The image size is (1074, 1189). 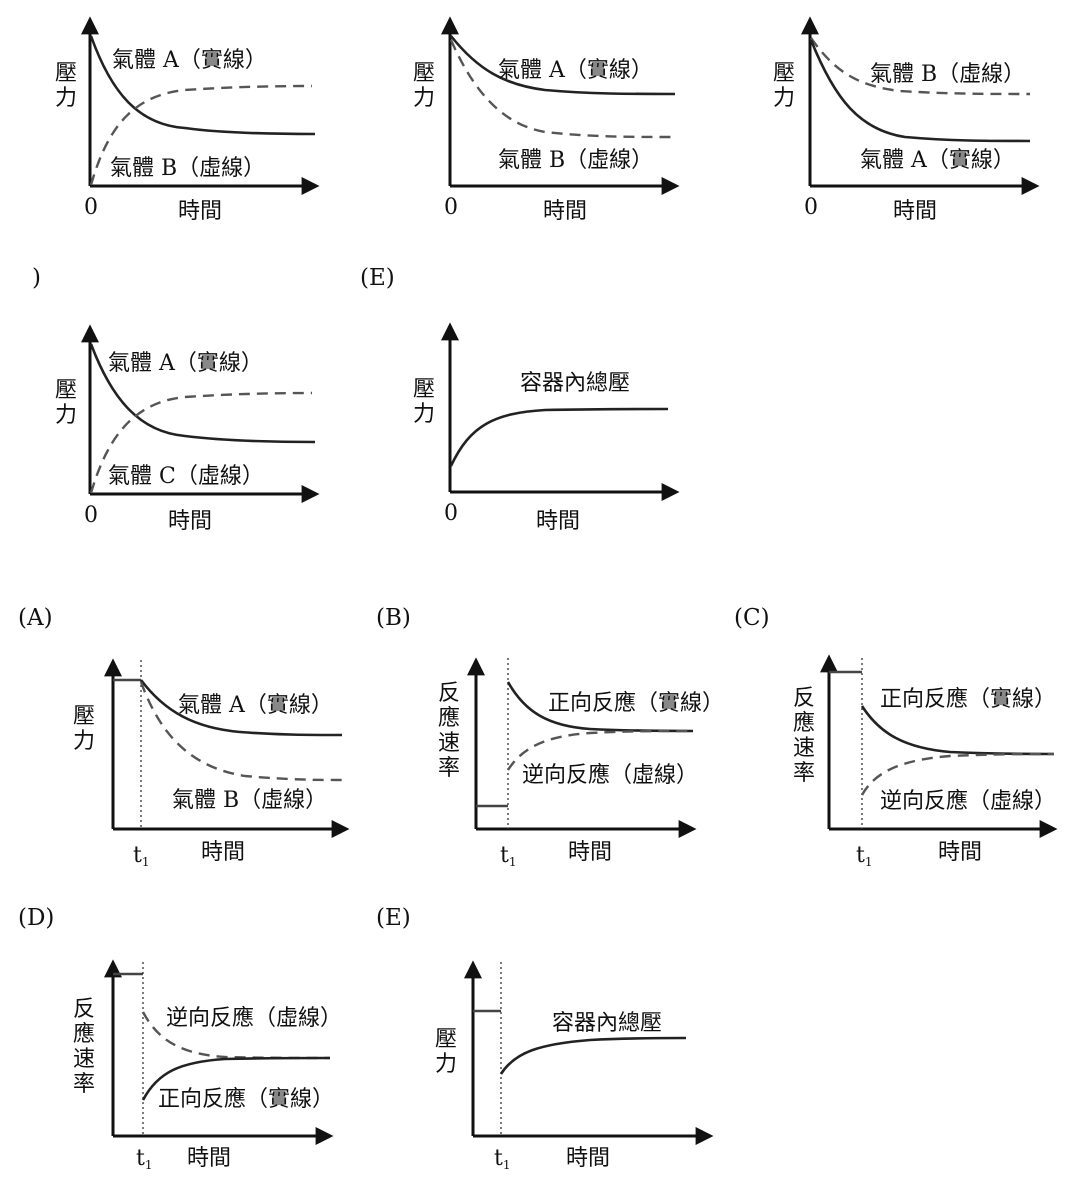 I want to click on mid-graph-total-pressure: 容器內總壓 壓 力 0 時間, so click(x=546, y=428).